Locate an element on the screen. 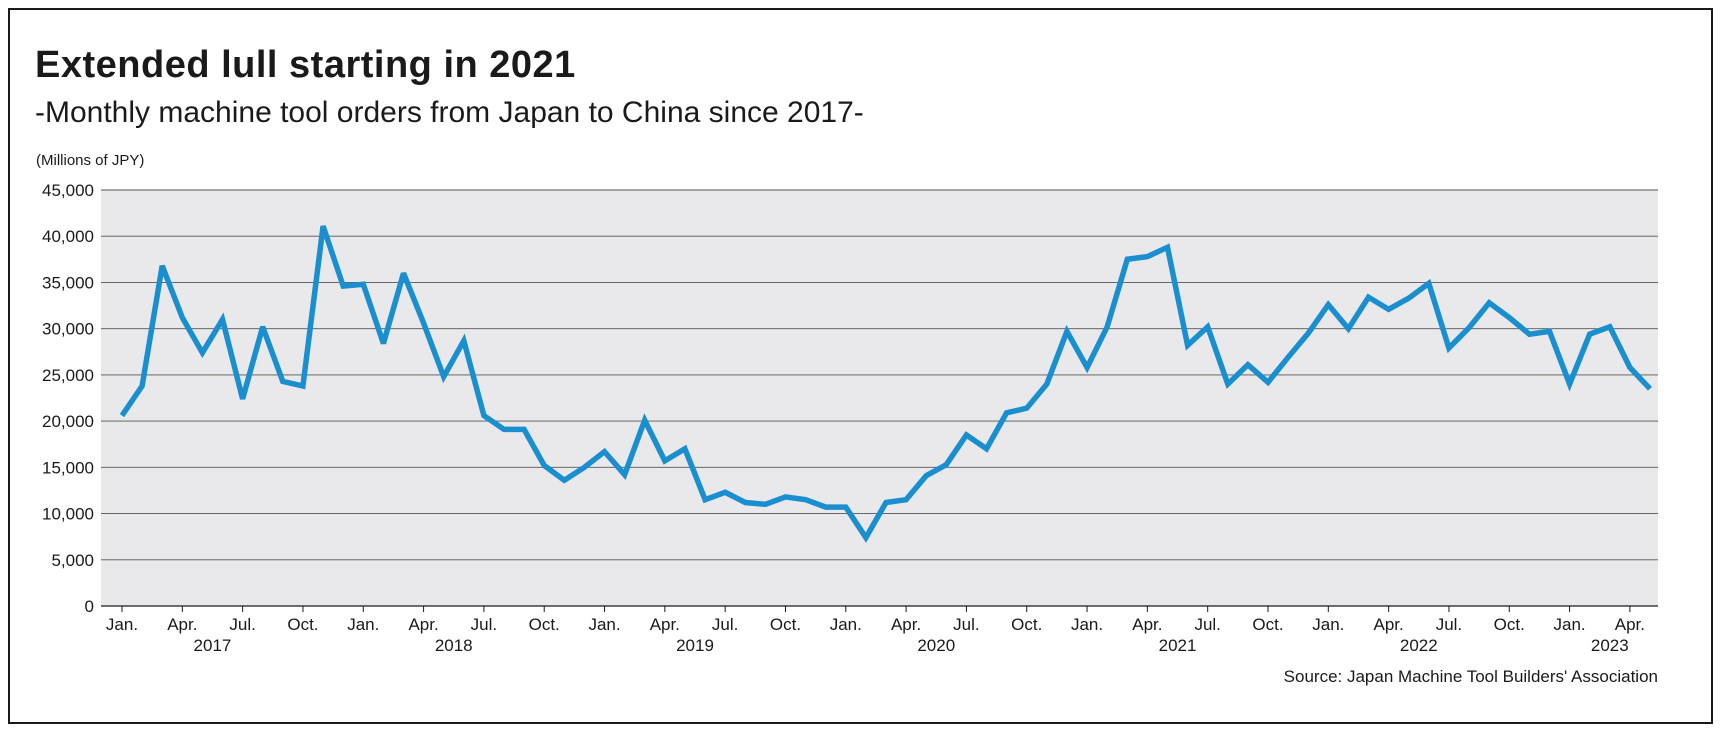 Image resolution: width=1723 pixels, height=732 pixels. y-tick-label: 20,000 is located at coordinates (68, 421).